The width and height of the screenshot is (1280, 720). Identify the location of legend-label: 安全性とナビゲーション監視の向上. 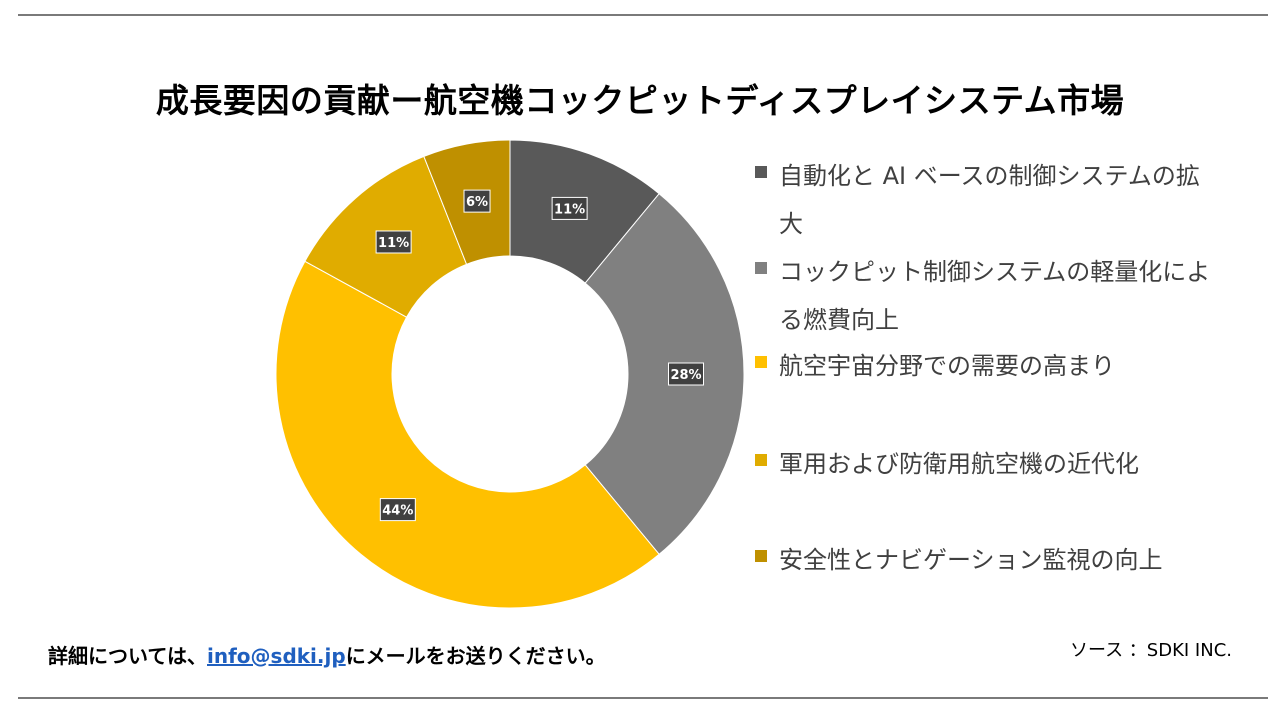
(971, 560).